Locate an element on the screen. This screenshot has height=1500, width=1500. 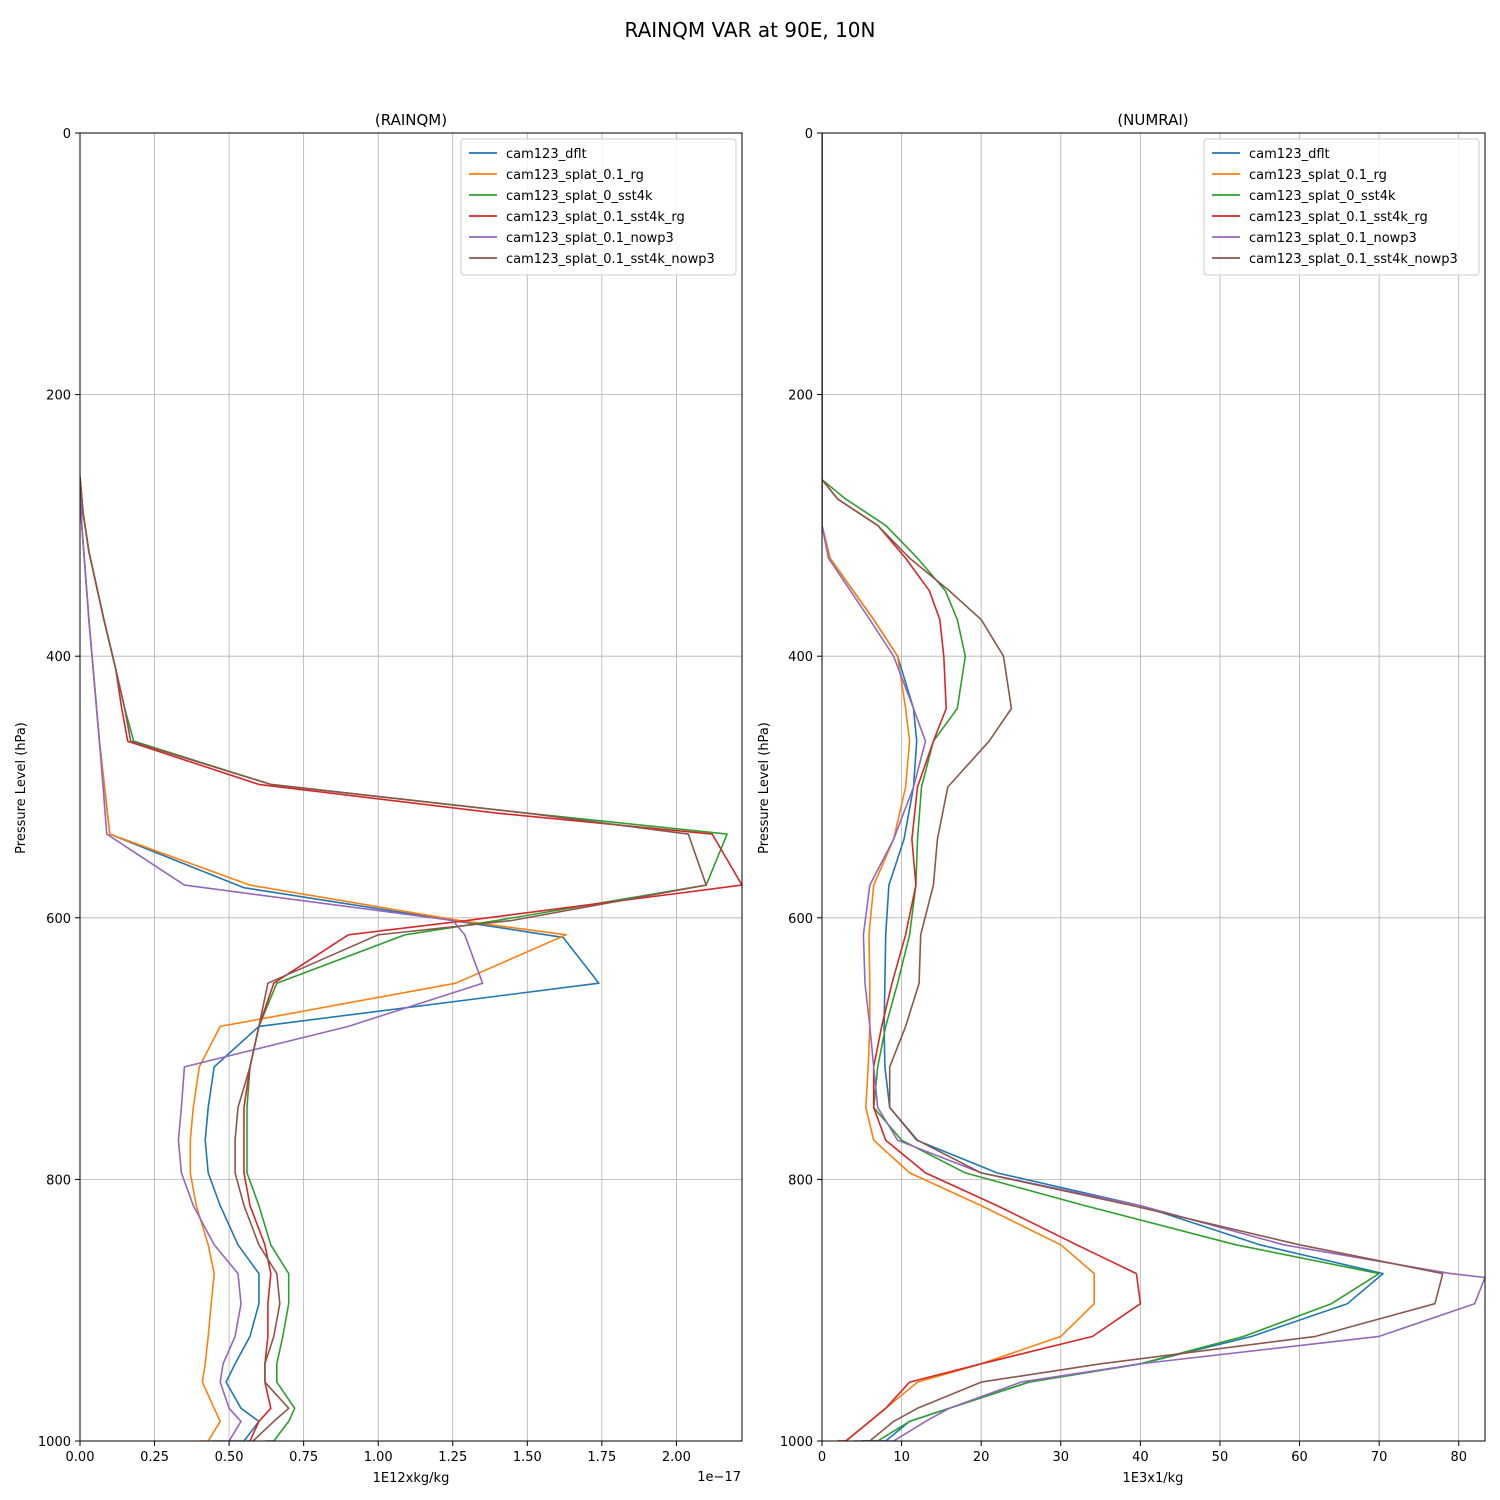
numrai-y-axis-label: Pressure Level (hPa) is located at coordinates (764, 788).